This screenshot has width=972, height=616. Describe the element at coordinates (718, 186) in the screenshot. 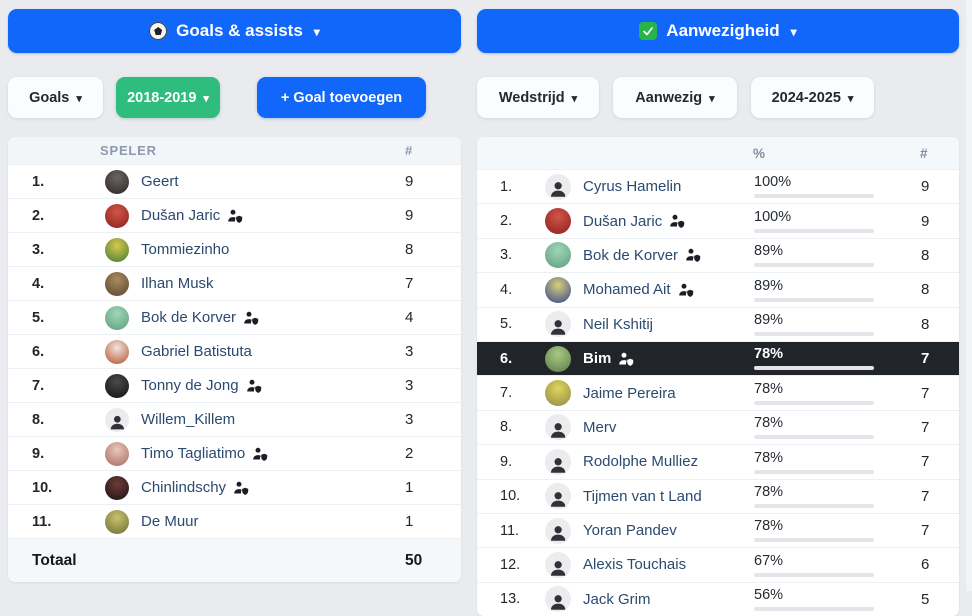

I see `attendance-table-row: 1. Cyrus Hamelin 100% 9` at that location.